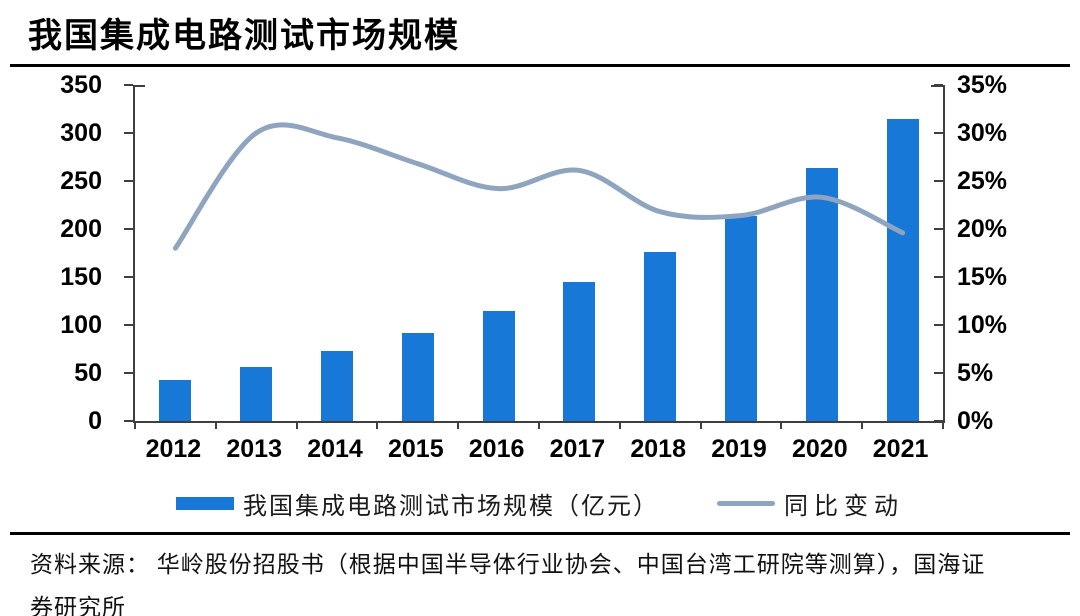 This screenshot has height=616, width=1080. Describe the element at coordinates (540, 65) in the screenshot. I see `title-divider` at that location.